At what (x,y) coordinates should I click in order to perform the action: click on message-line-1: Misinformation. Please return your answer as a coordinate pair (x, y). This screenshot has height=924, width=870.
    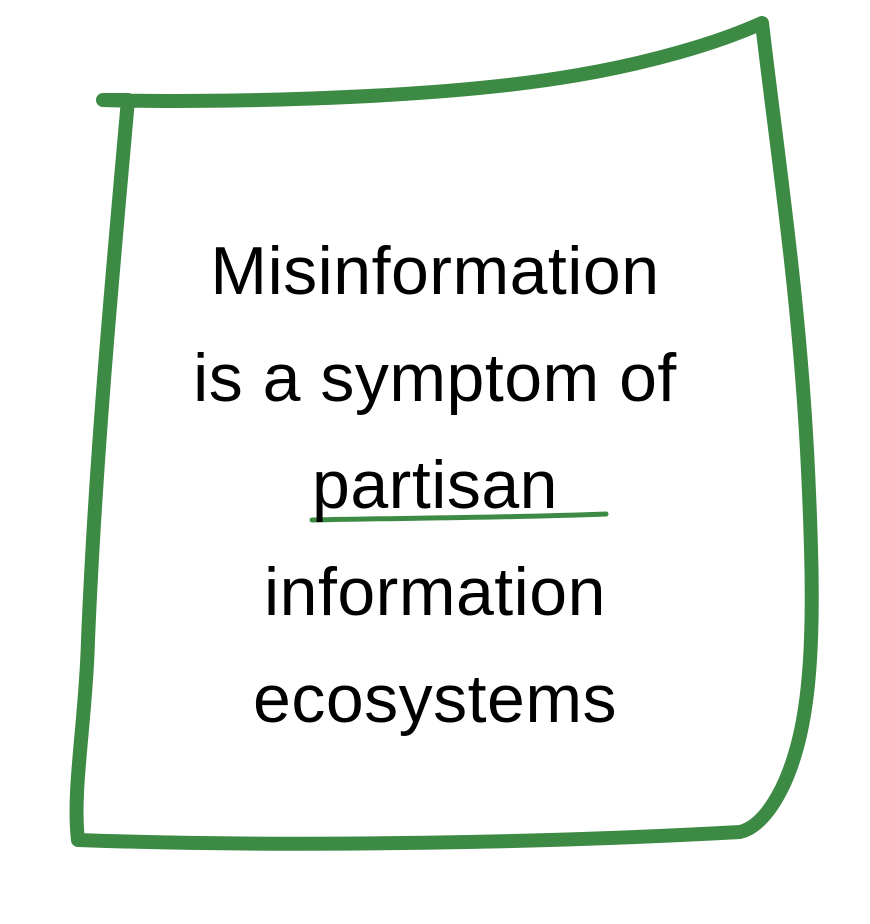
    Looking at the image, I should click on (435, 271).